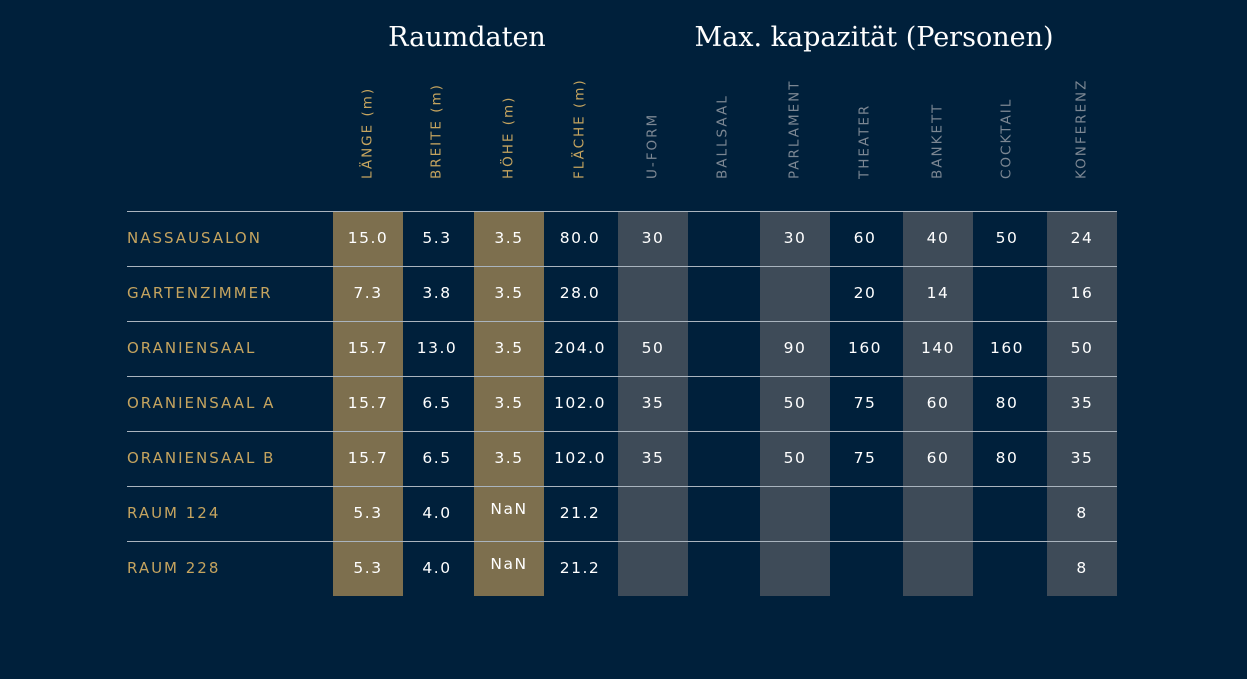  Describe the element at coordinates (194, 238) in the screenshot. I see `room-name-nassausalon: NASSAUSALON` at that location.